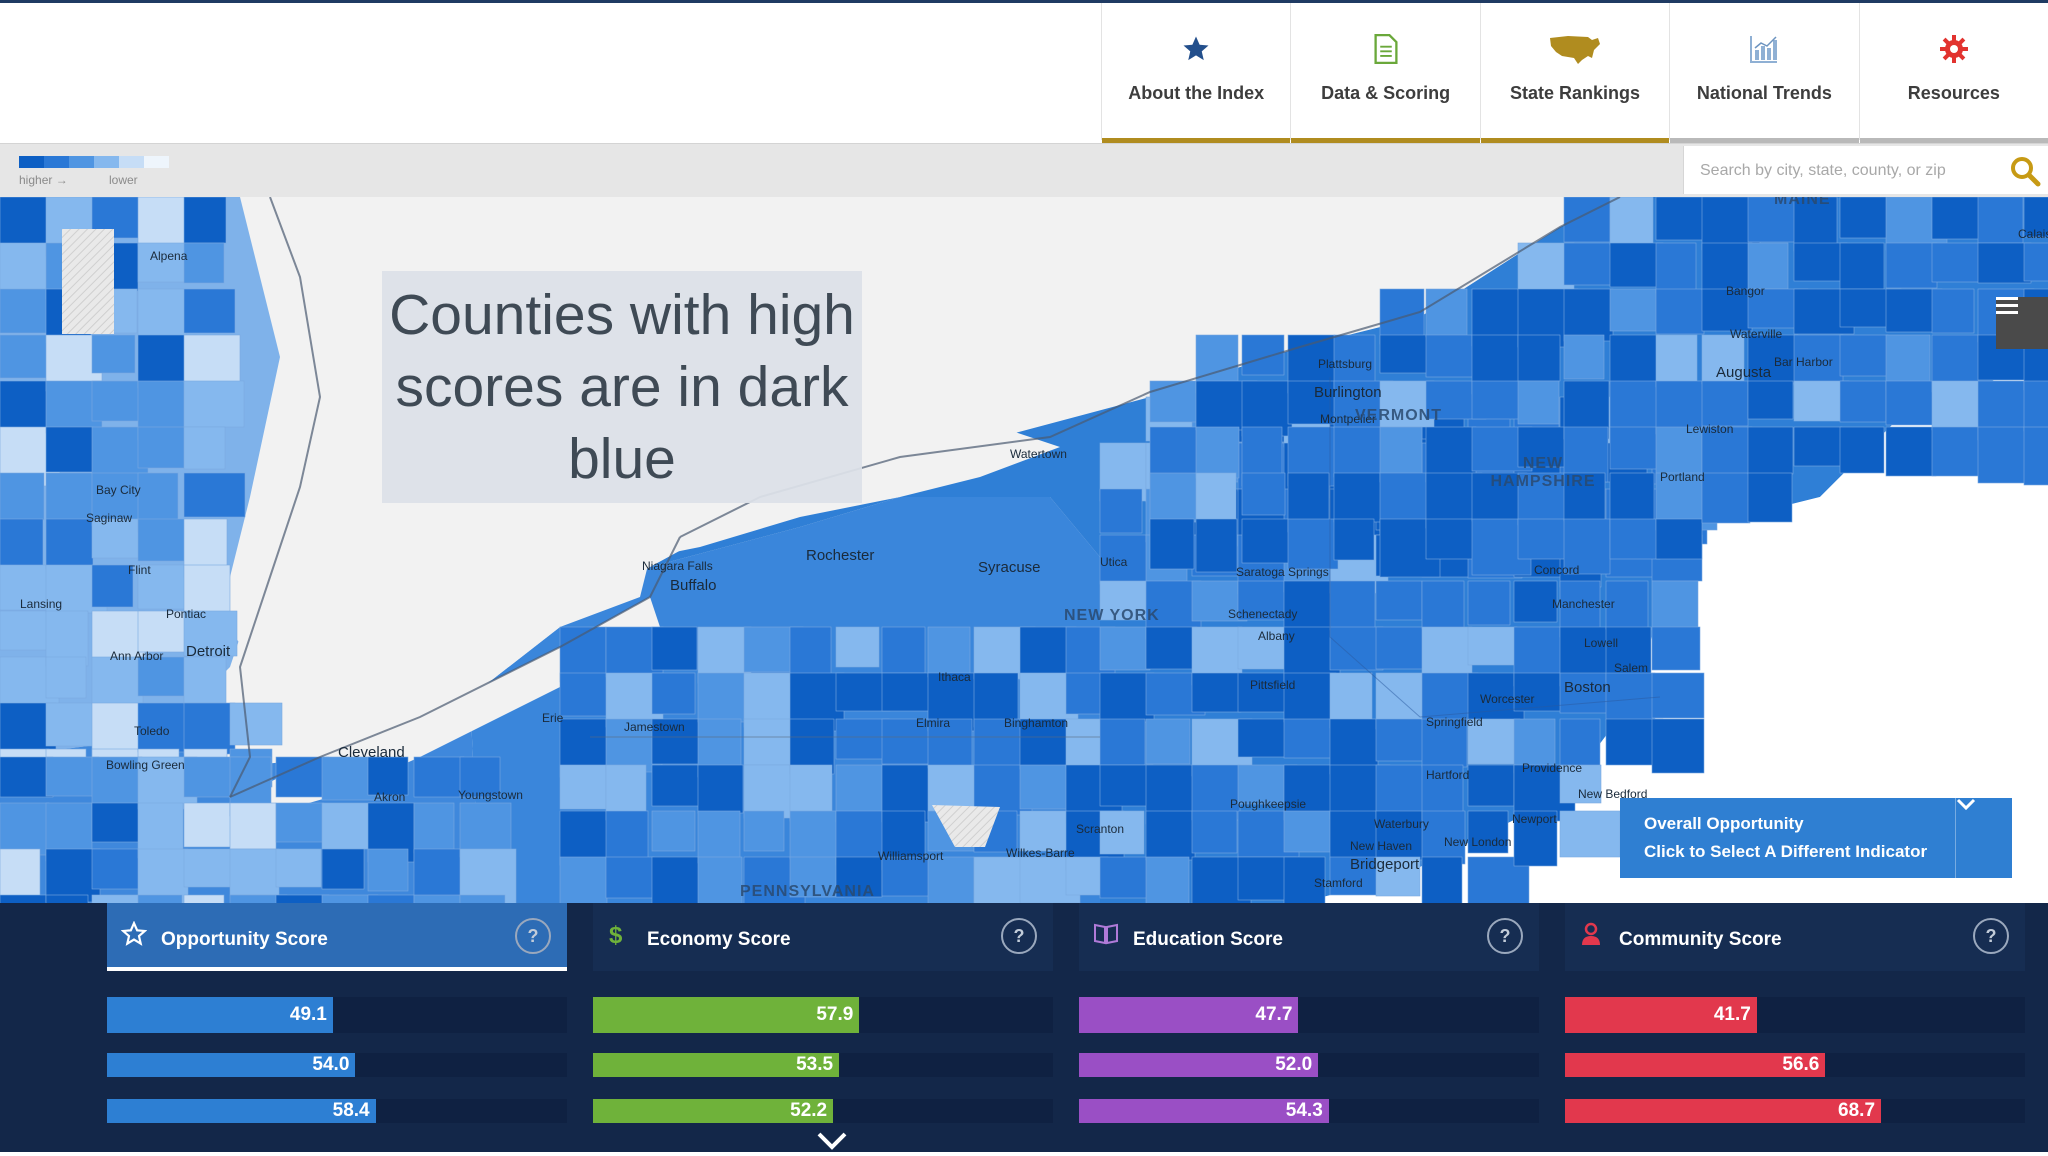 The image size is (2048, 1156). I want to click on score-bar: 49.1, so click(220, 1015).